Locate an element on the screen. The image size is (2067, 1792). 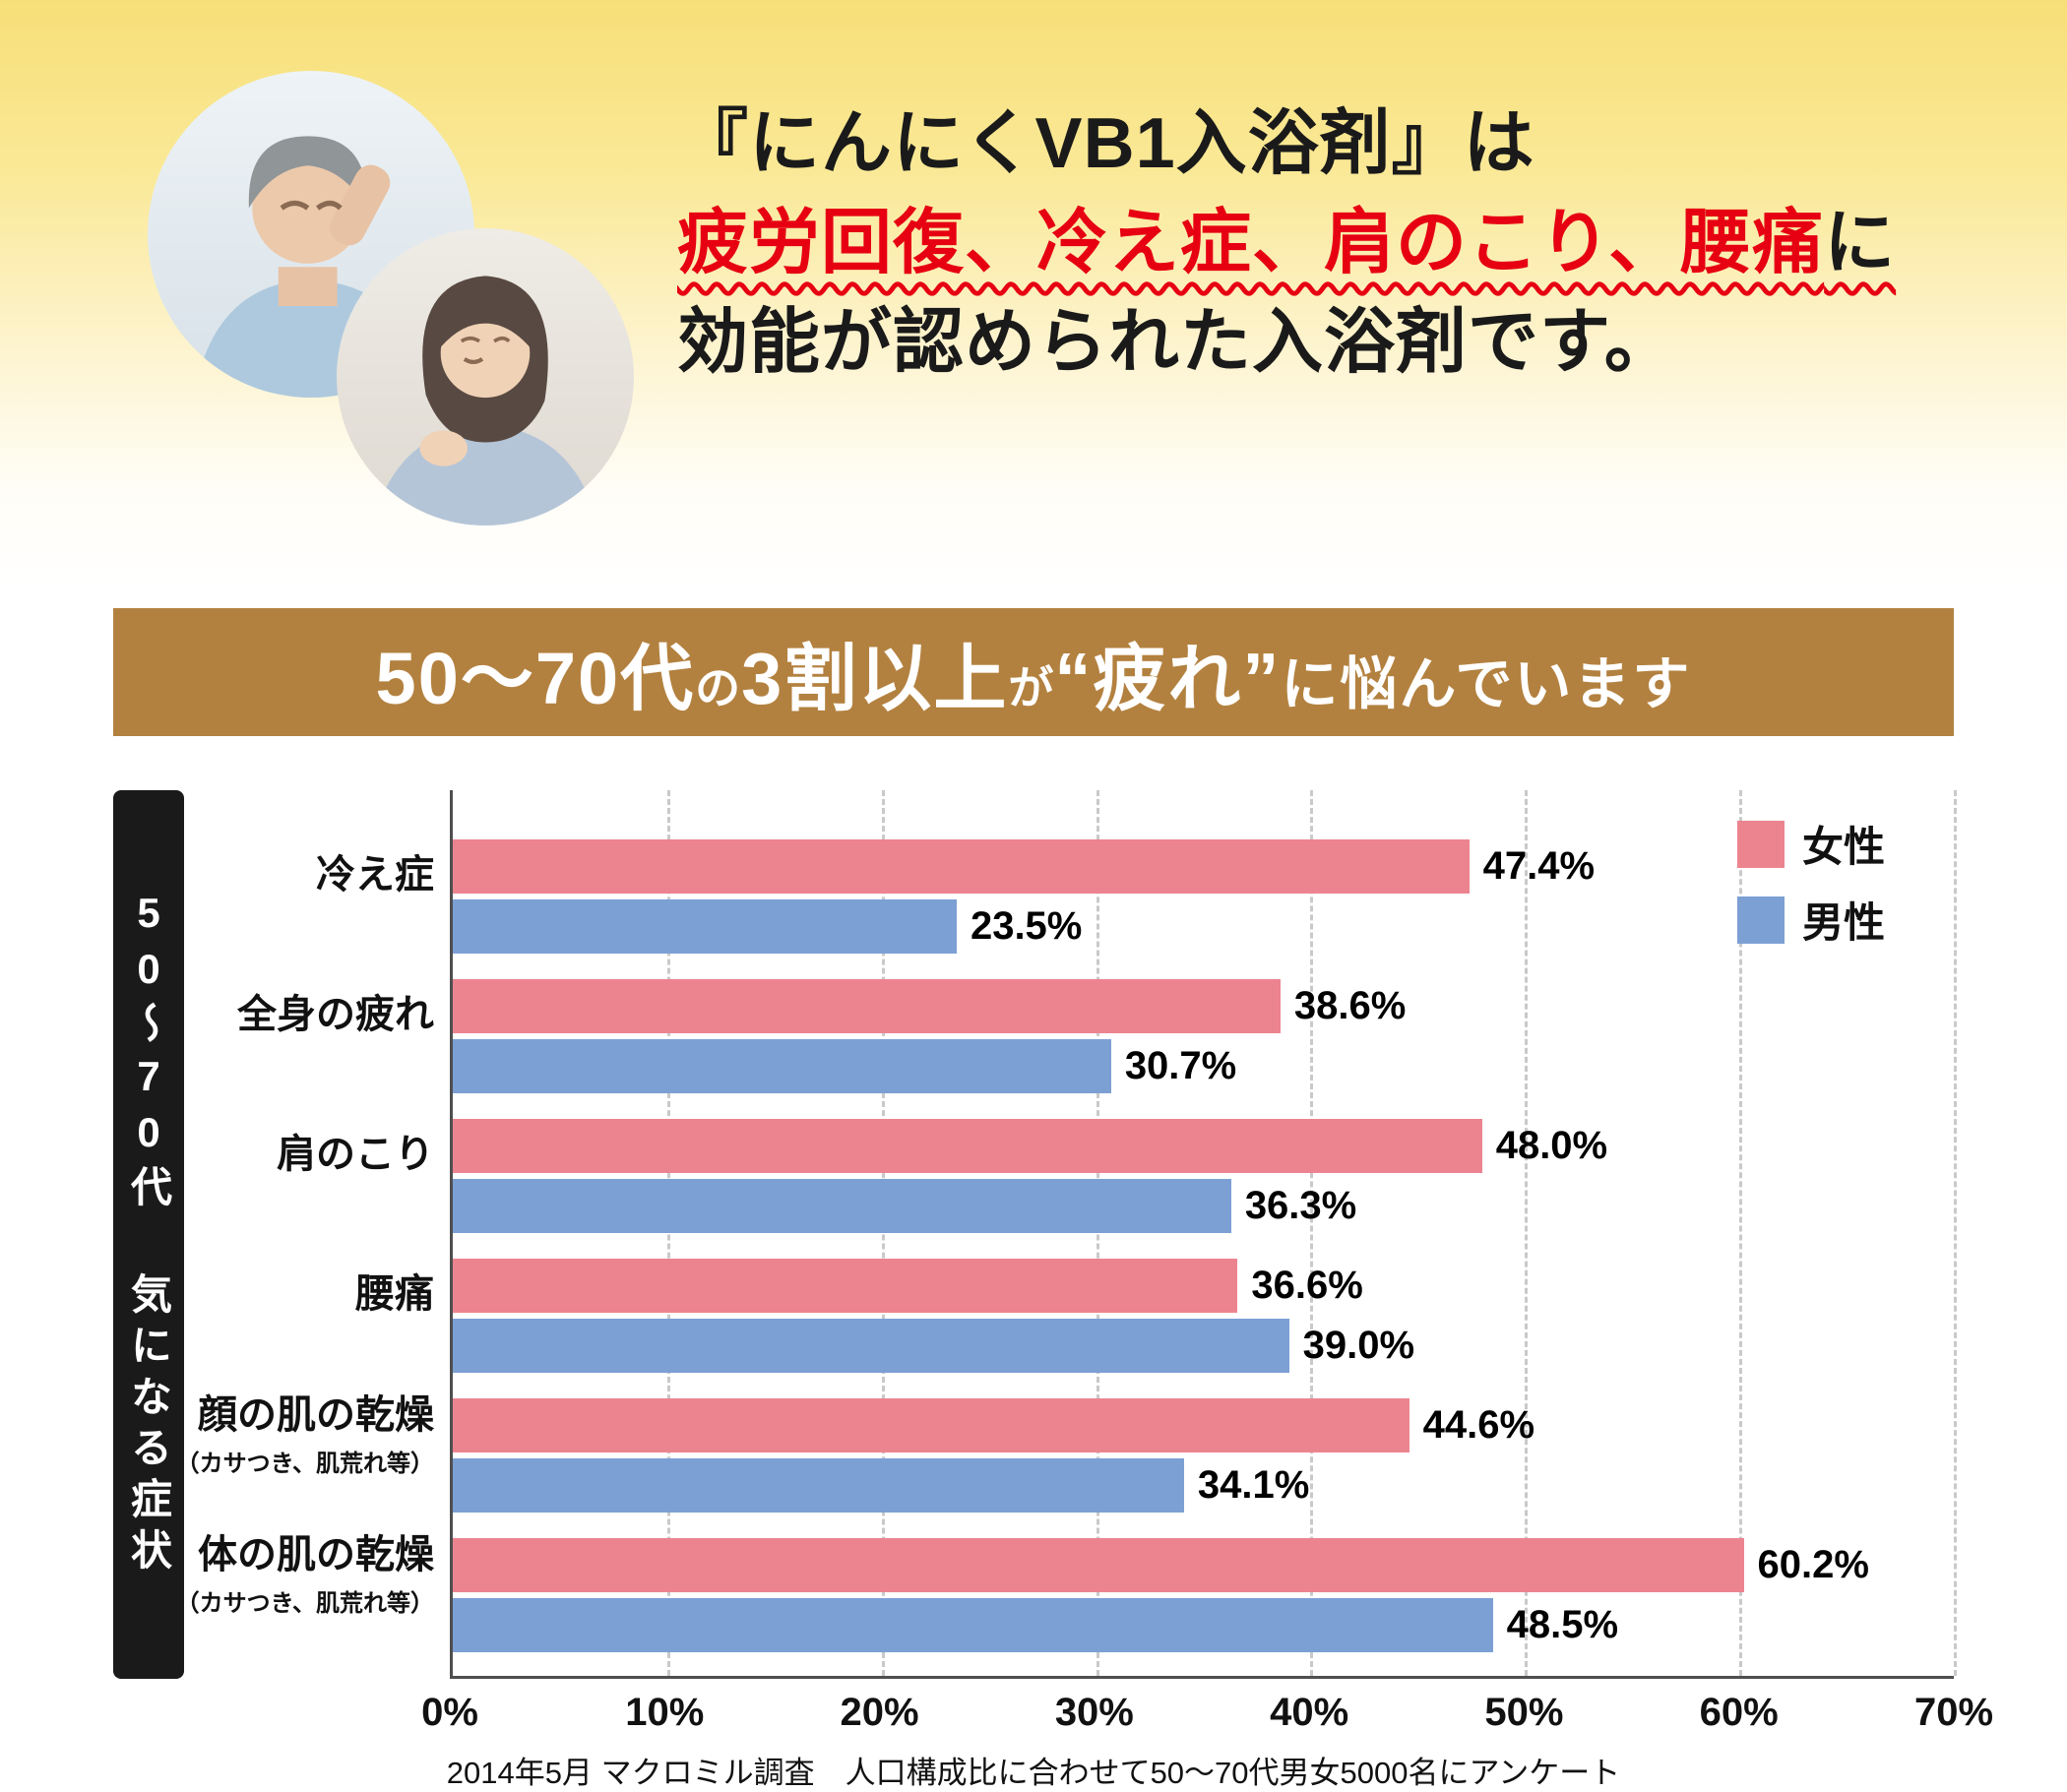
bar-group: 60.2% 48.5% is located at coordinates (1203, 1595).